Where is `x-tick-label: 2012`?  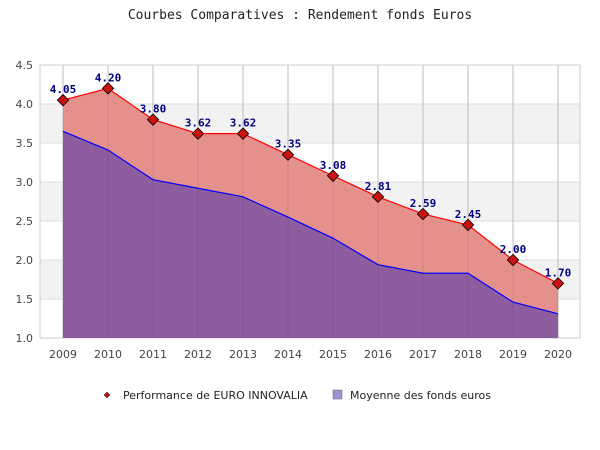
x-tick-label: 2012 is located at coordinates (198, 354).